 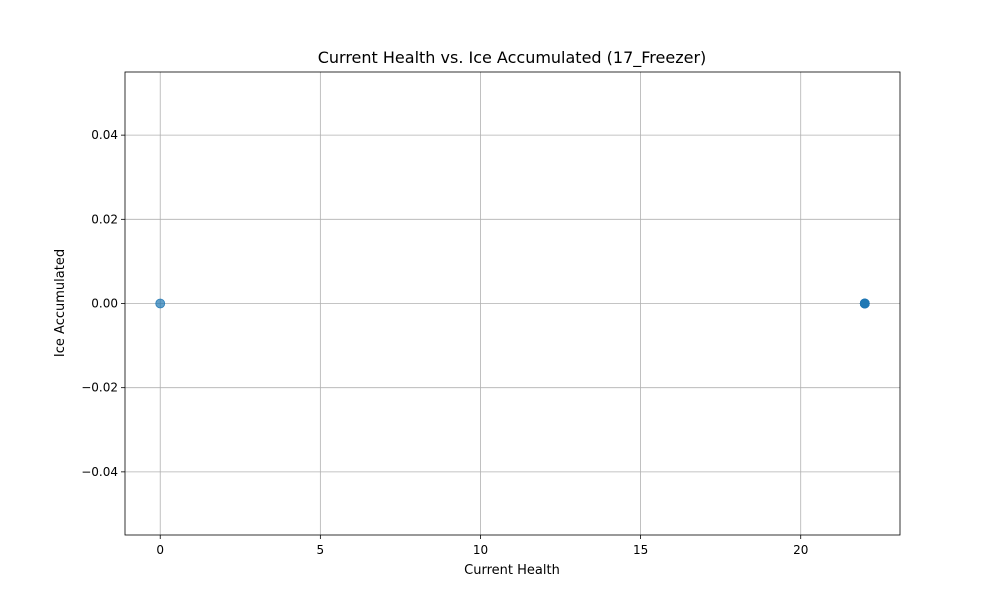 I want to click on y-axis: −0.04 −0.02 0.00 0.02 0.04, so click(x=103, y=303).